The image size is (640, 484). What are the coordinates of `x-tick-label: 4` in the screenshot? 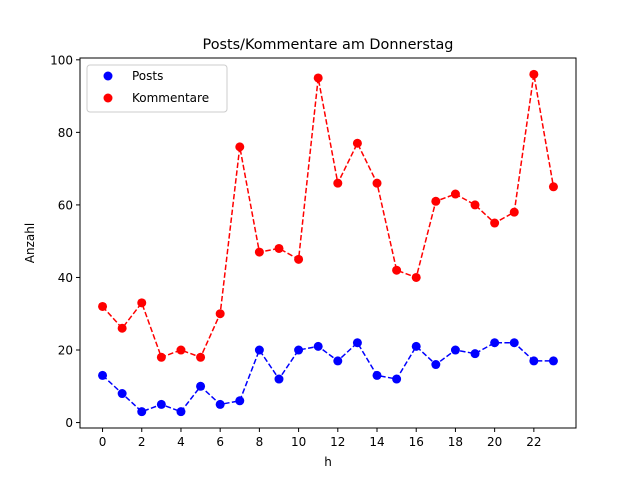 It's located at (181, 442).